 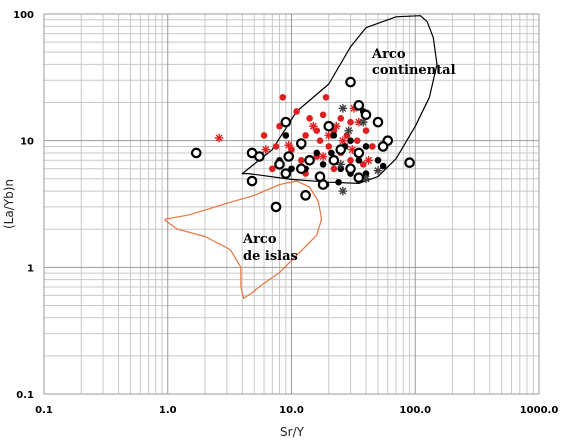 What do you see at coordinates (539, 410) in the screenshot?
I see `x-tick-label: 1000.0` at bounding box center [539, 410].